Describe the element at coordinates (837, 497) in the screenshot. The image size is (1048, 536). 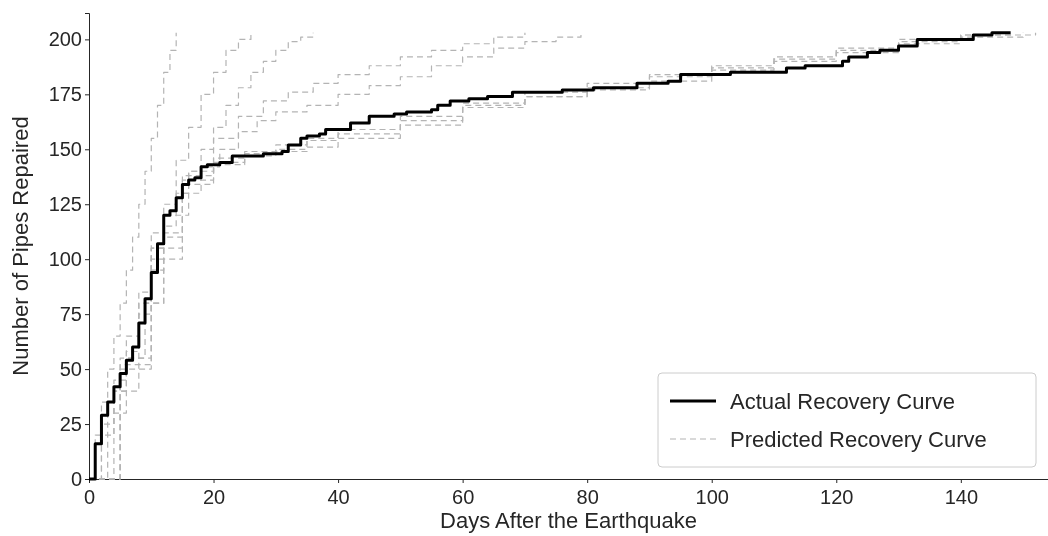
I see `x-tick-label: 120` at that location.